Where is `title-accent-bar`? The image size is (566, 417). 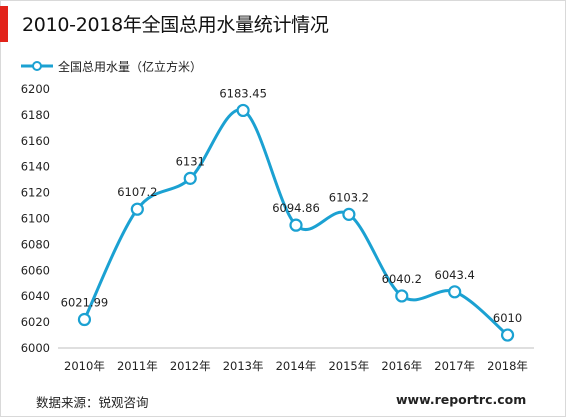 title-accent-bar is located at coordinates (4, 24).